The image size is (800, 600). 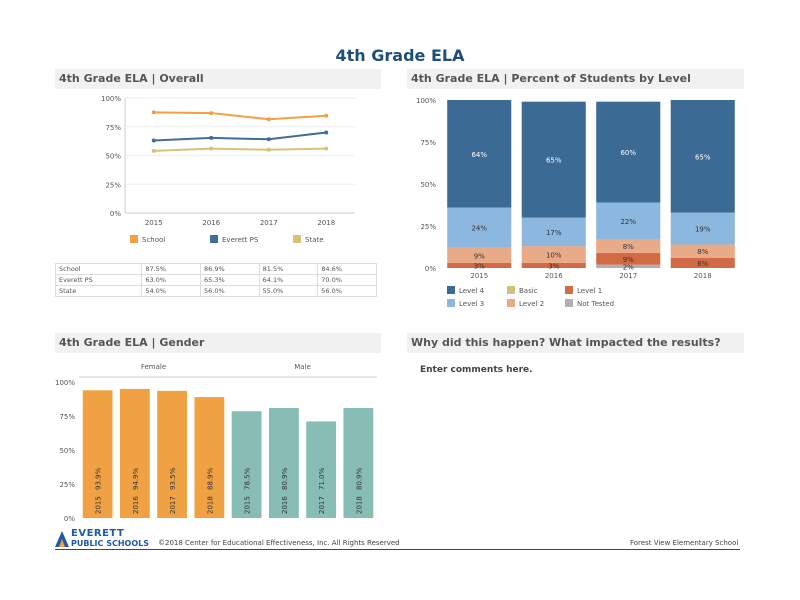 What do you see at coordinates (113, 128) in the screenshot?
I see `y-tick-label: 75%` at bounding box center [113, 128].